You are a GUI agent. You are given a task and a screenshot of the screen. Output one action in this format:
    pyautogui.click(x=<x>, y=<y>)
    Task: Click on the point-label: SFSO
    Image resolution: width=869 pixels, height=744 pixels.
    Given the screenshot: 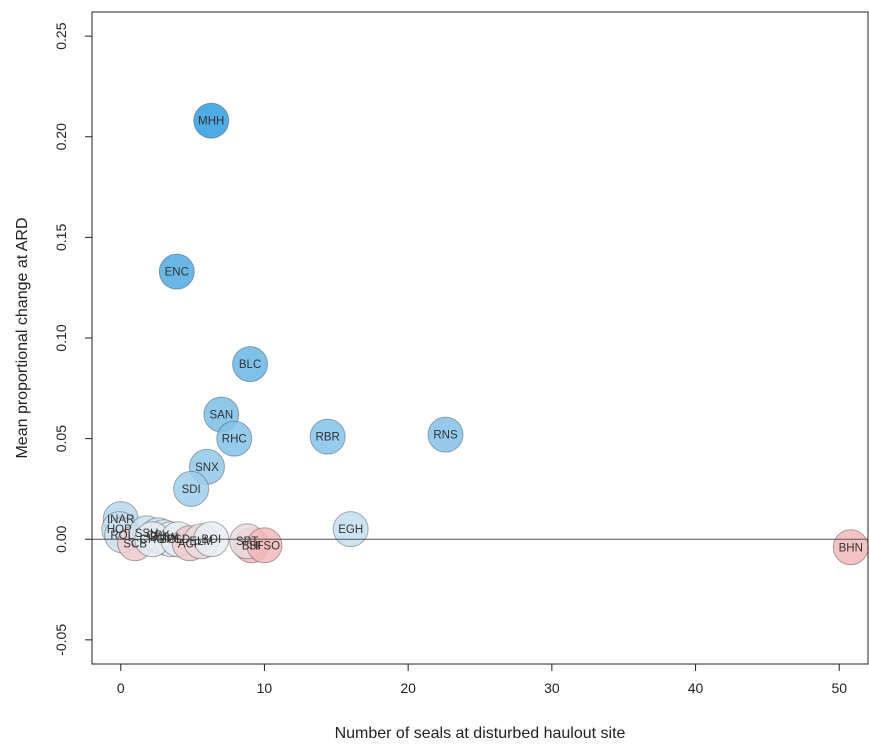 What is the action you would take?
    pyautogui.click(x=264, y=546)
    